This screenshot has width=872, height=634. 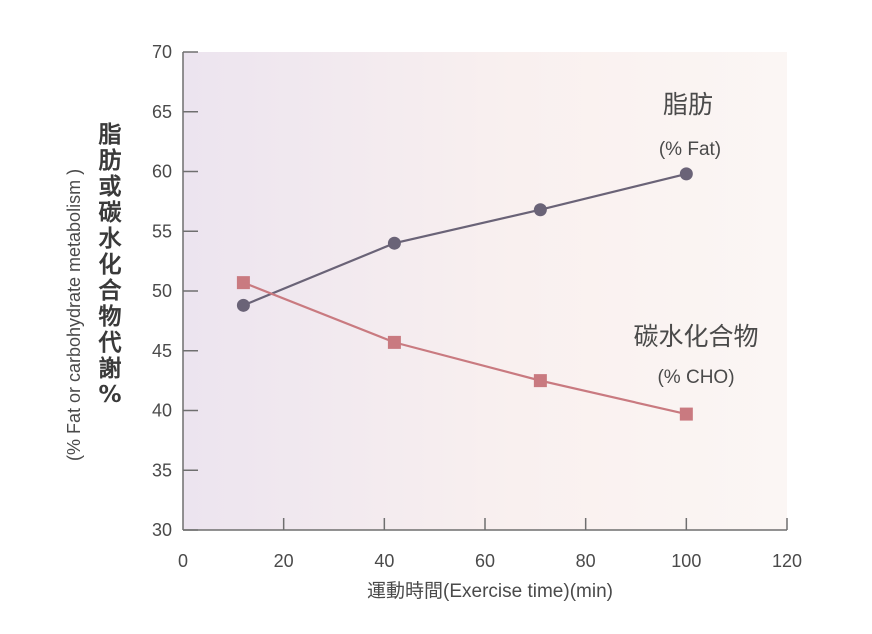 I want to click on x-tick-label: 80, so click(x=586, y=561).